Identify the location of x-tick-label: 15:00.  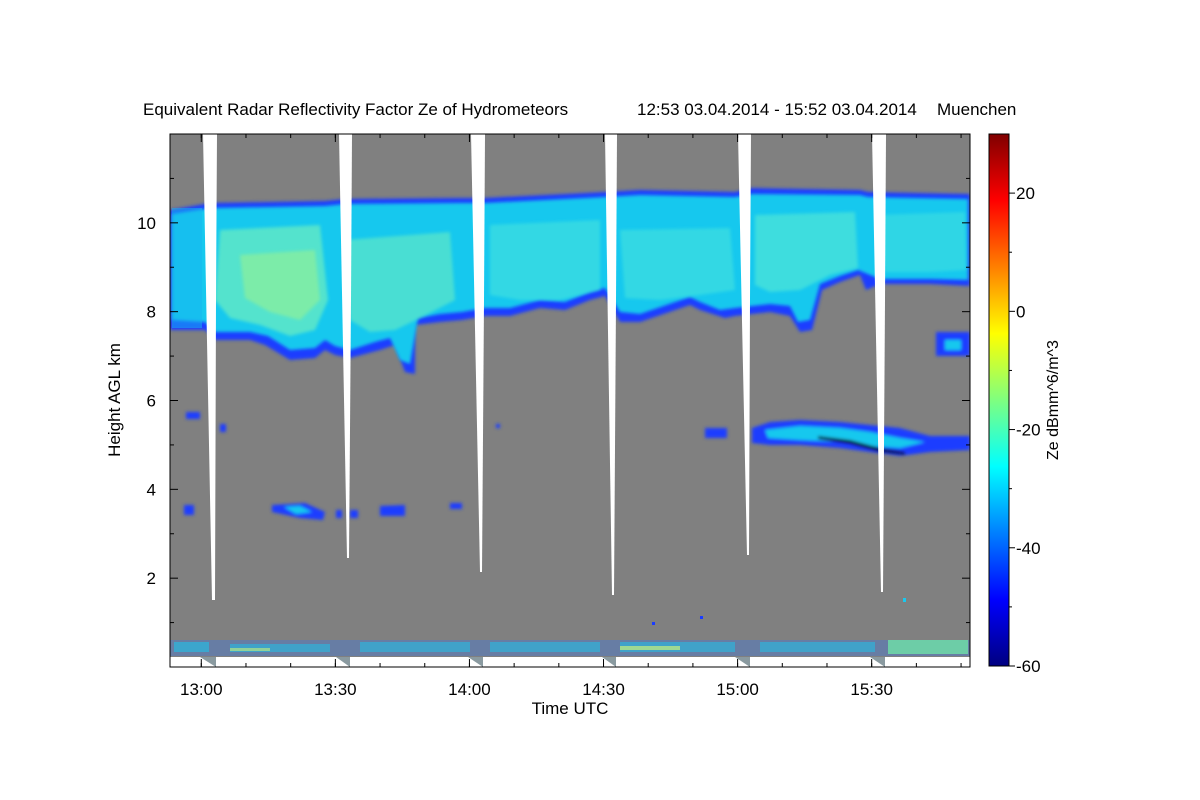
(737, 689).